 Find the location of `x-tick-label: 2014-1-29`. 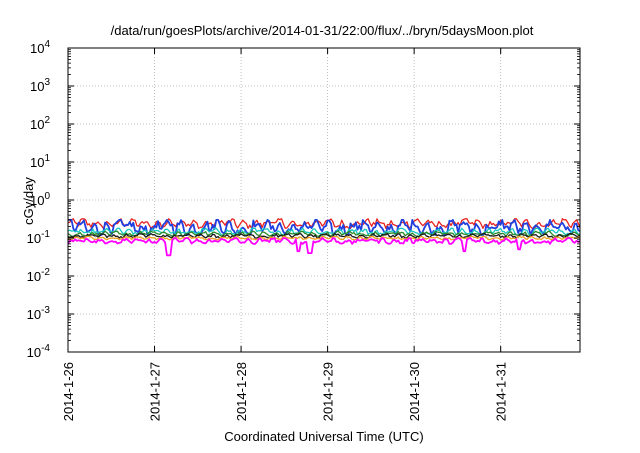

x-tick-label: 2014-1-29 is located at coordinates (328, 391).